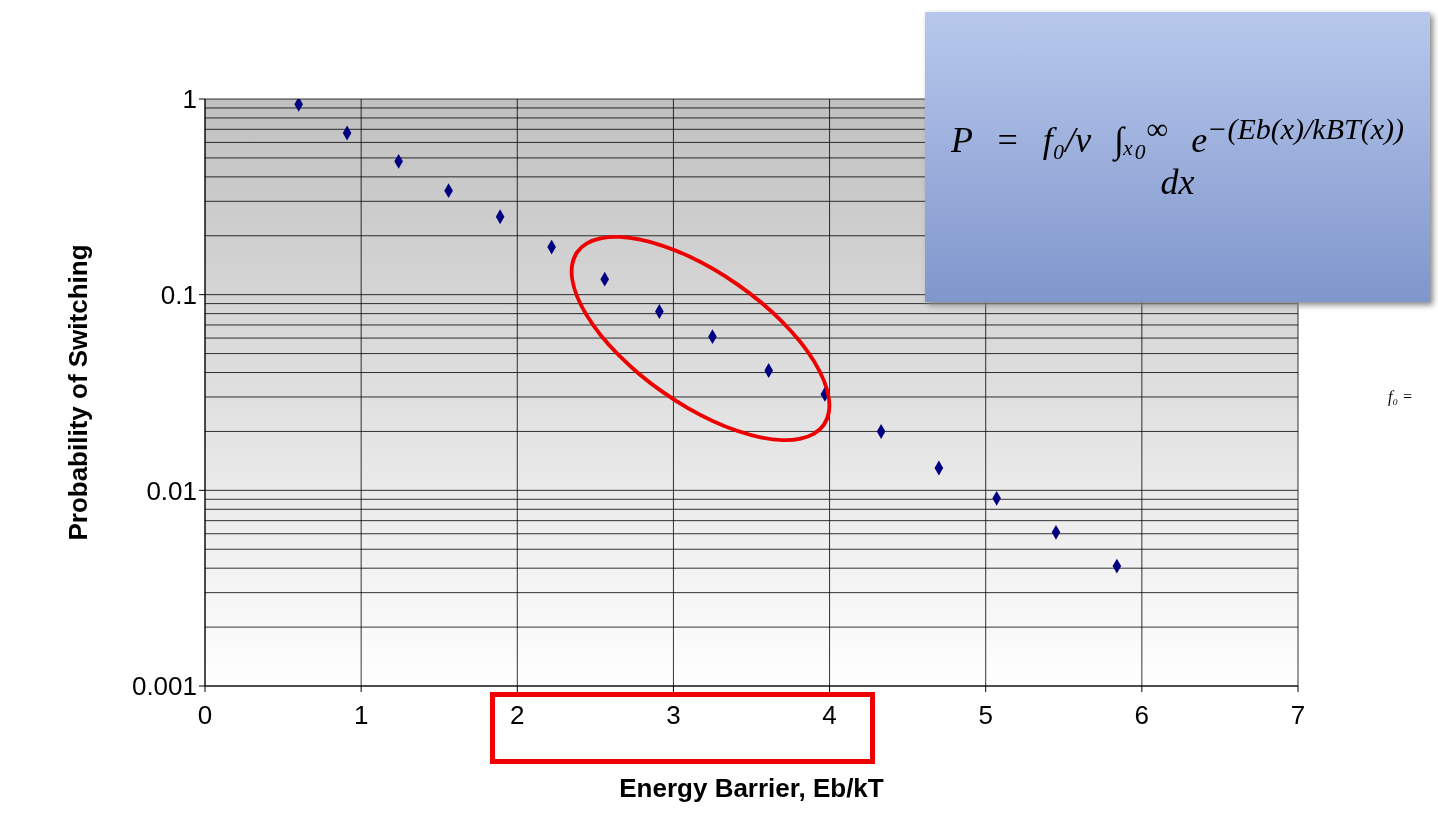 This screenshot has width=1438, height=819. What do you see at coordinates (1177, 157) in the screenshot?
I see `annotation: P = f₀/v ∫ₓ₀$^{∞}$ e$^{−(Eb(x)/kBT(x))}$ dx` at bounding box center [1177, 157].